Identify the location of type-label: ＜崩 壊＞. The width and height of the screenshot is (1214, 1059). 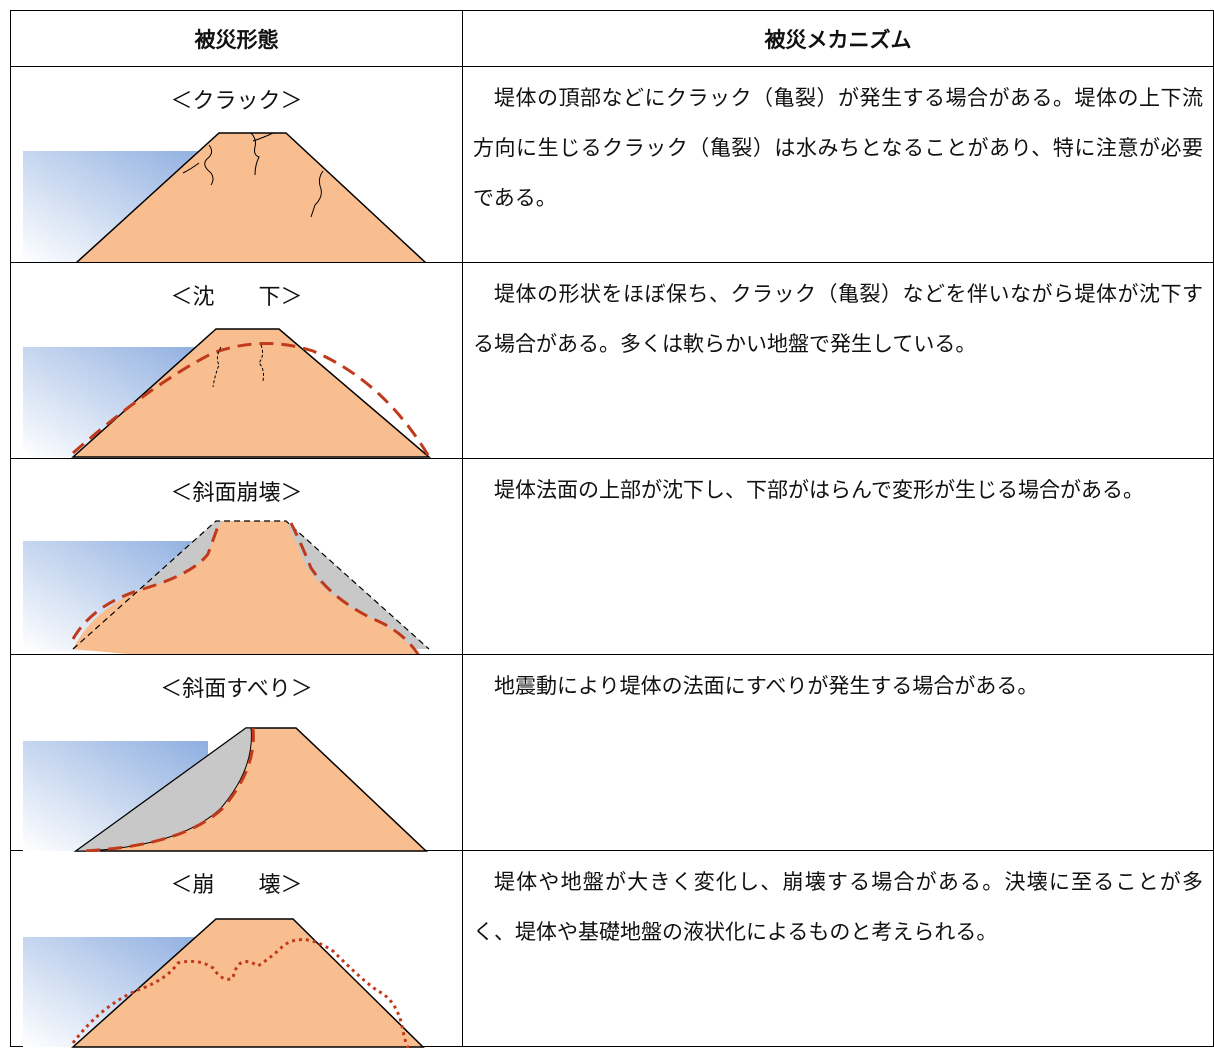
(236, 885).